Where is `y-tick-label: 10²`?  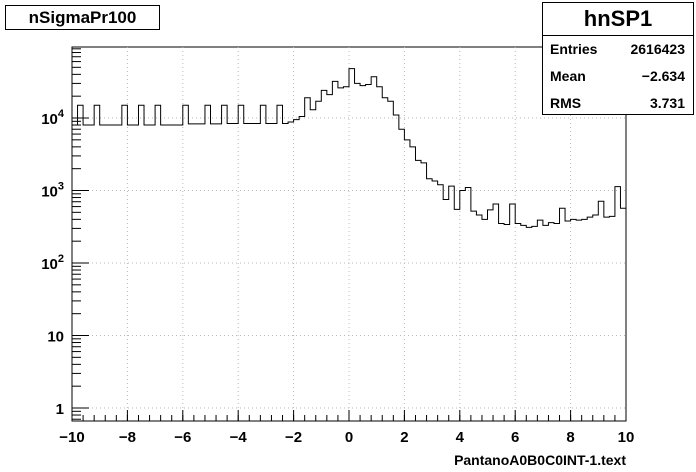 y-tick-label: 10² is located at coordinates (52, 263).